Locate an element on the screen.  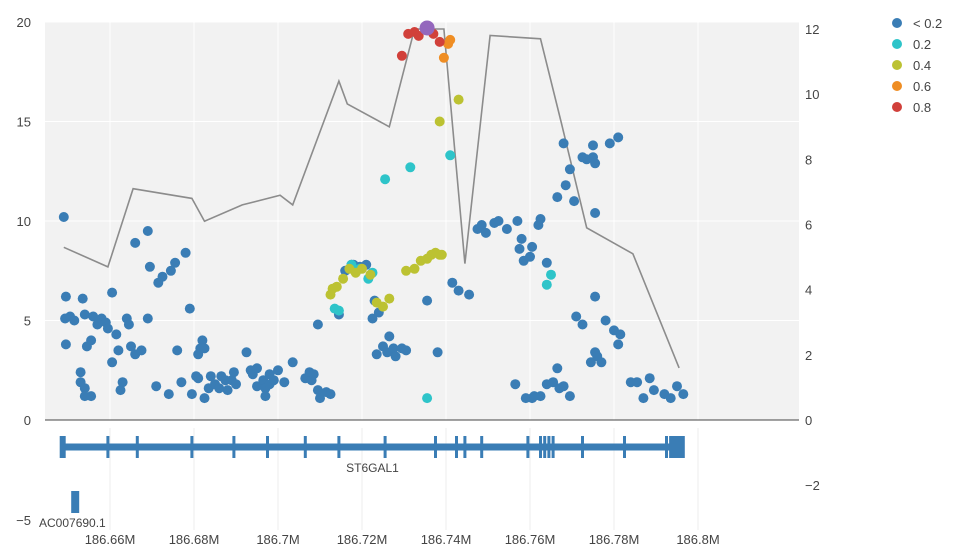
legend: < 0.2 0.2 0.4 0.6 0.8 is located at coordinates (917, 65).